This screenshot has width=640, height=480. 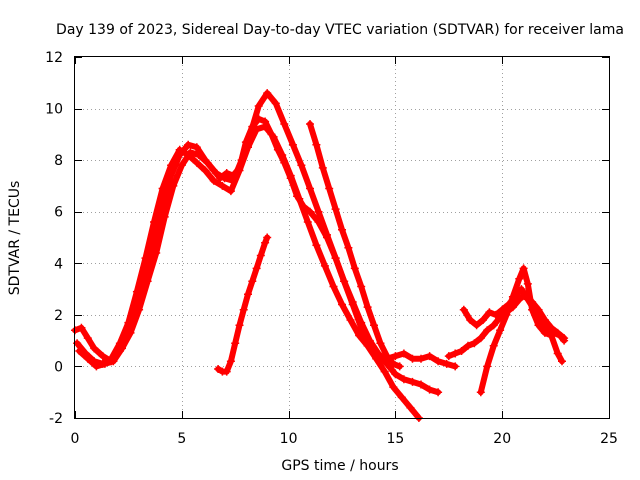 I want to click on series-arc-h, so click(x=521, y=330).